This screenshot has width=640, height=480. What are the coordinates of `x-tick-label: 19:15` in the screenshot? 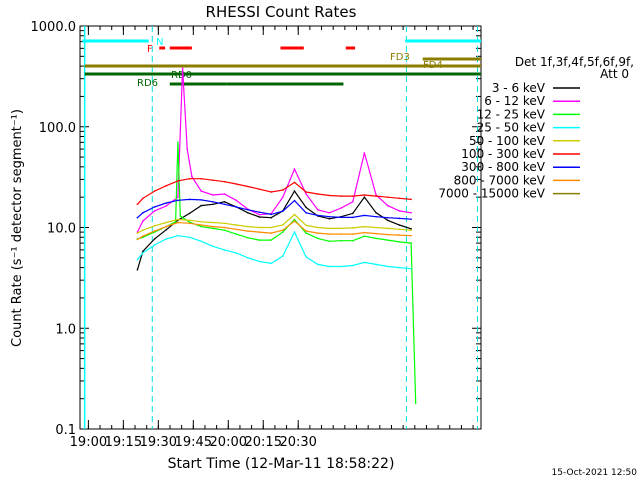 It's located at (123, 442).